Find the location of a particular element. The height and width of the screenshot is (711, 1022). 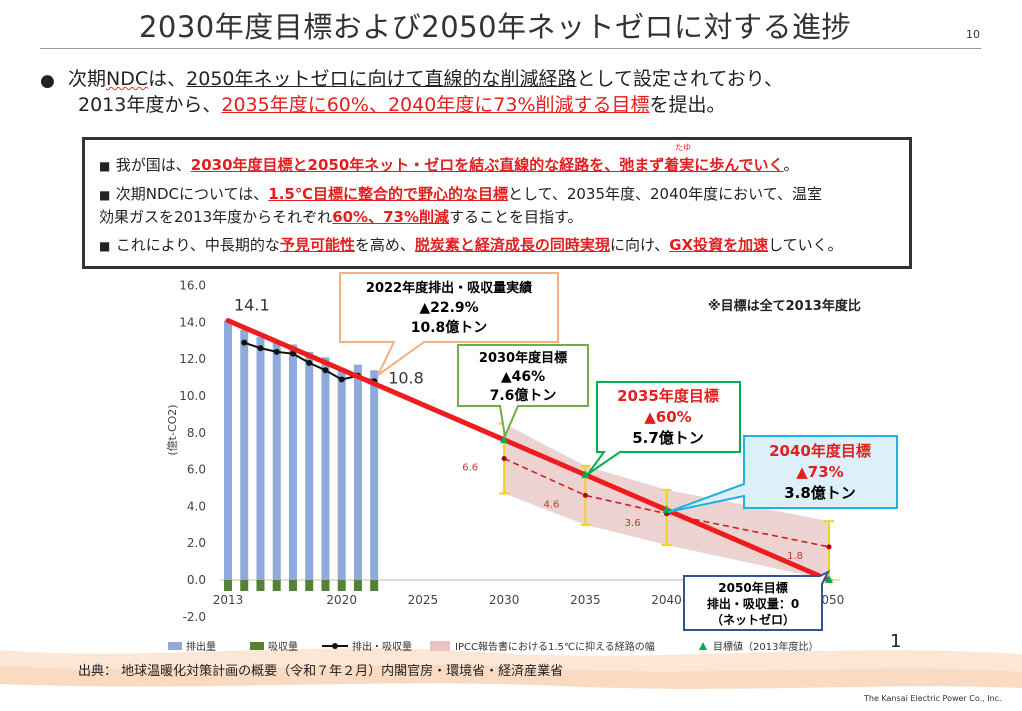

ipcc-median-line is located at coordinates (666, 502).